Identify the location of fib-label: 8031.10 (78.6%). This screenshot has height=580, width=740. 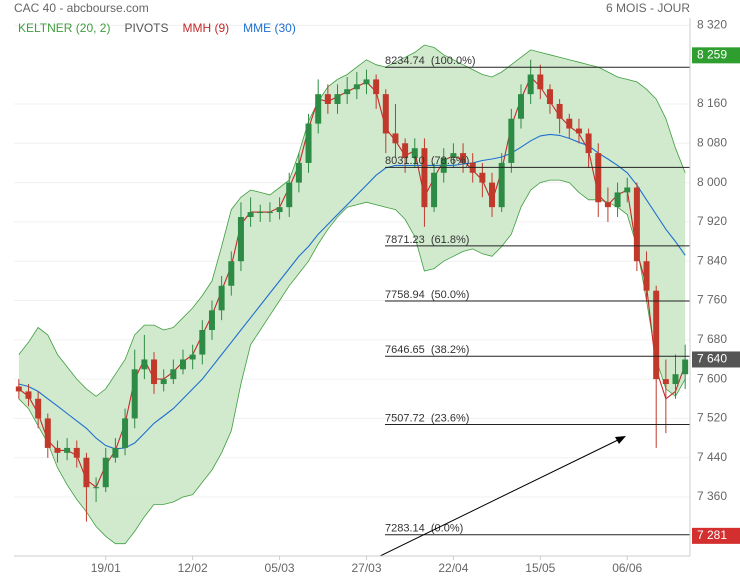
(427, 161).